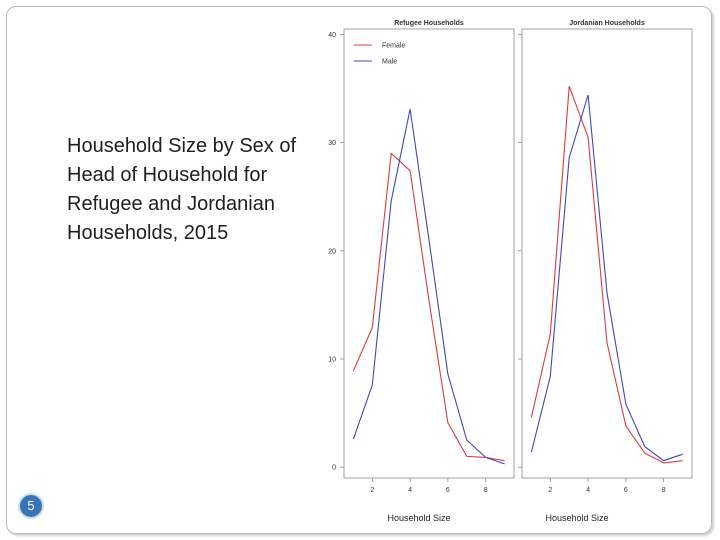 The width and height of the screenshot is (720, 540). I want to click on y-tick-label: 30, so click(332, 143).